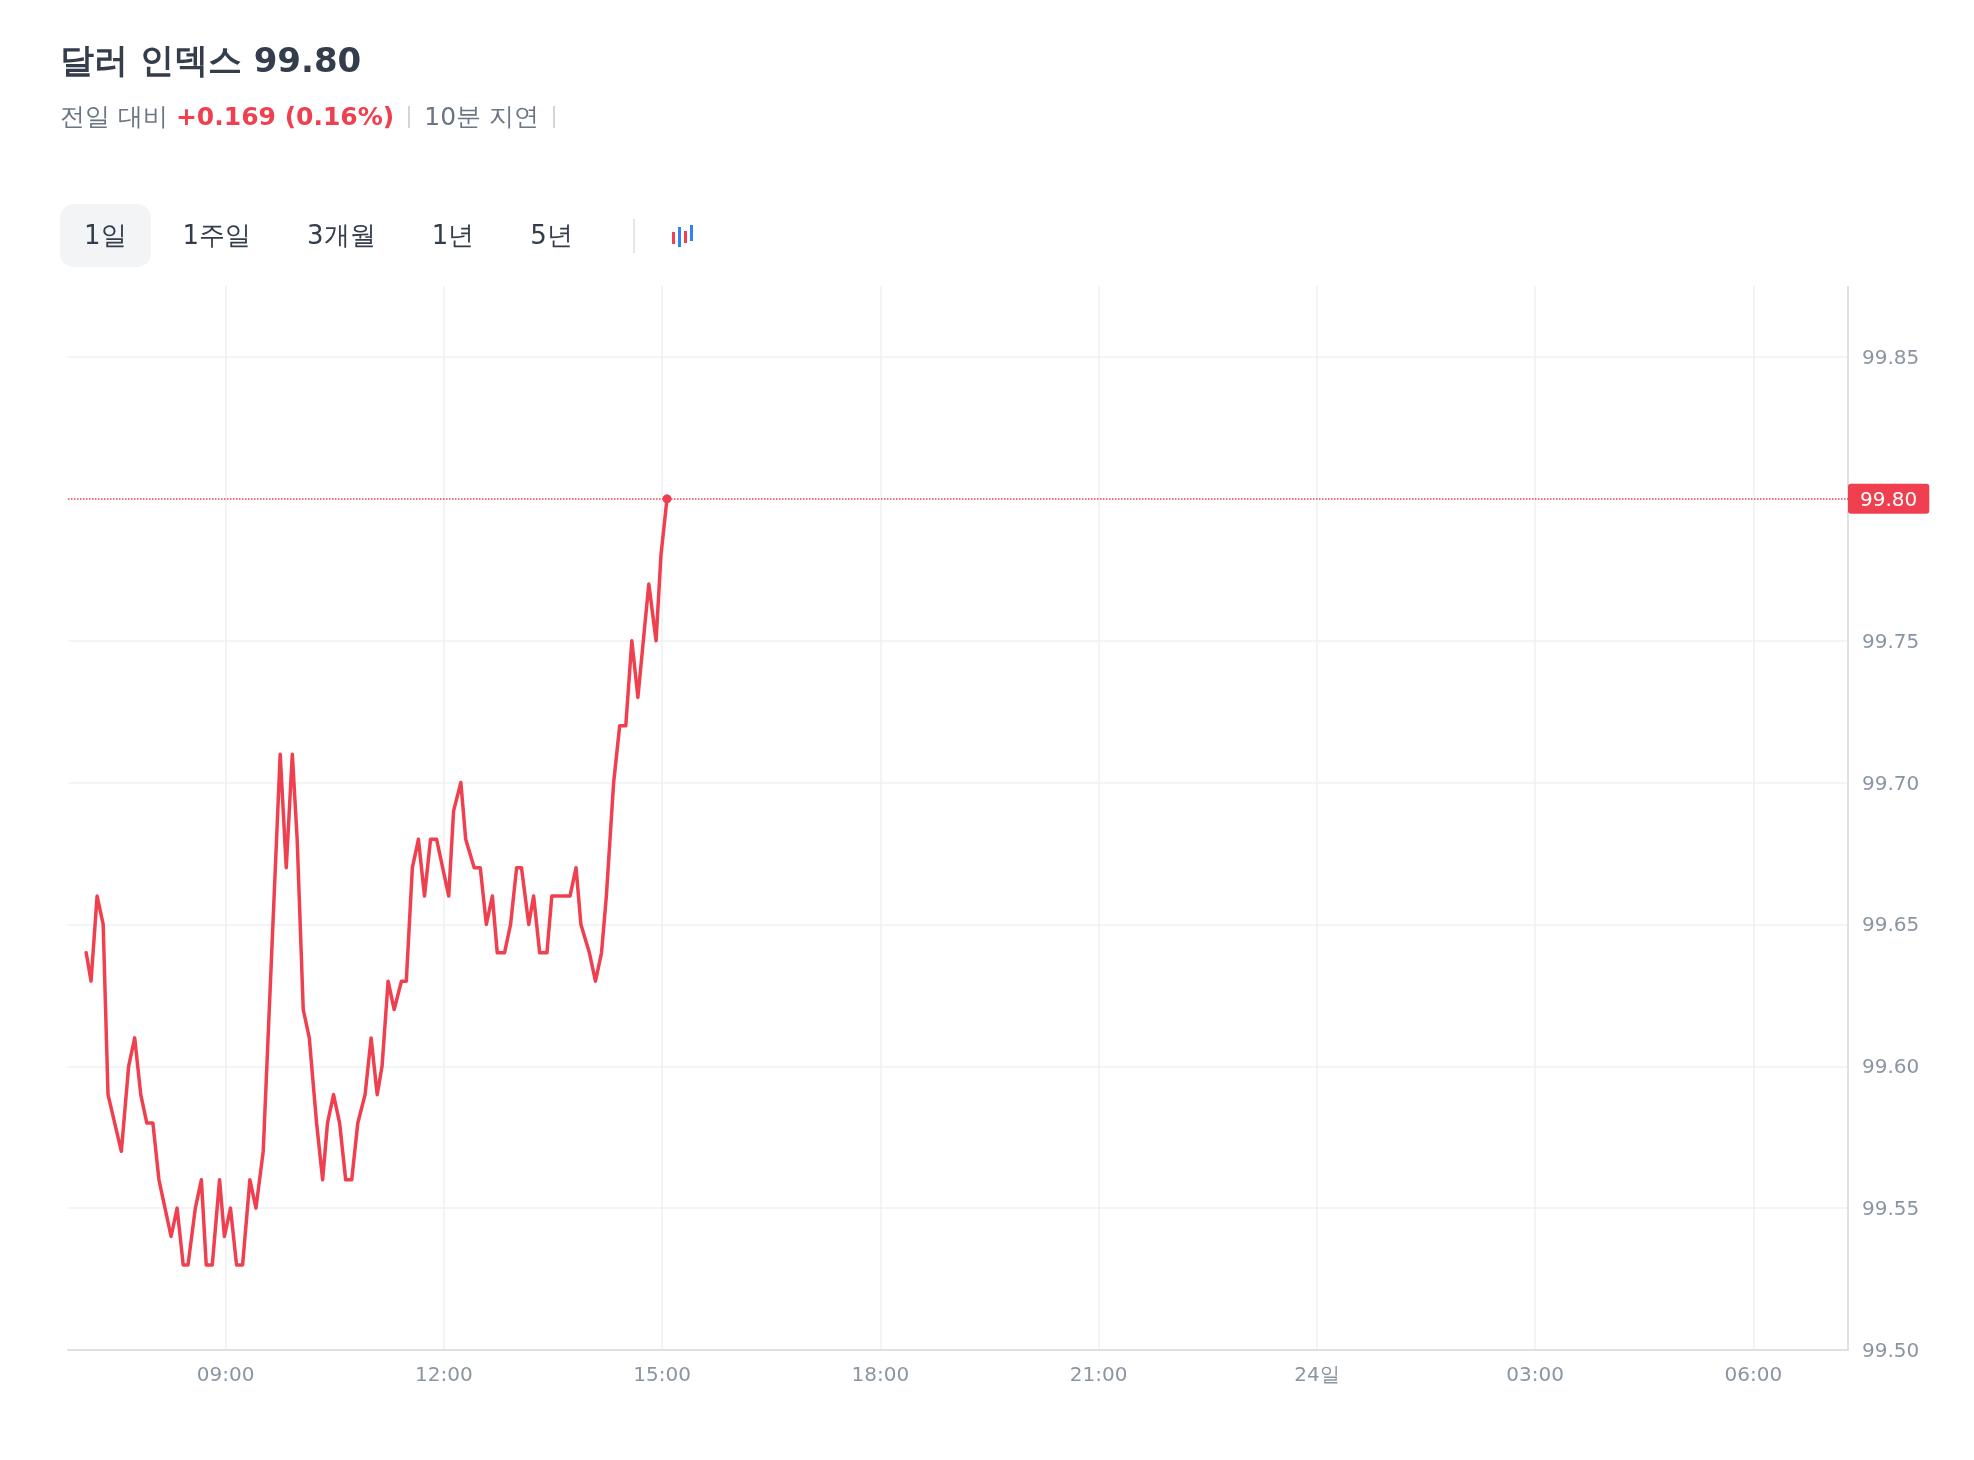  I want to click on text: 1주일, so click(217, 235).